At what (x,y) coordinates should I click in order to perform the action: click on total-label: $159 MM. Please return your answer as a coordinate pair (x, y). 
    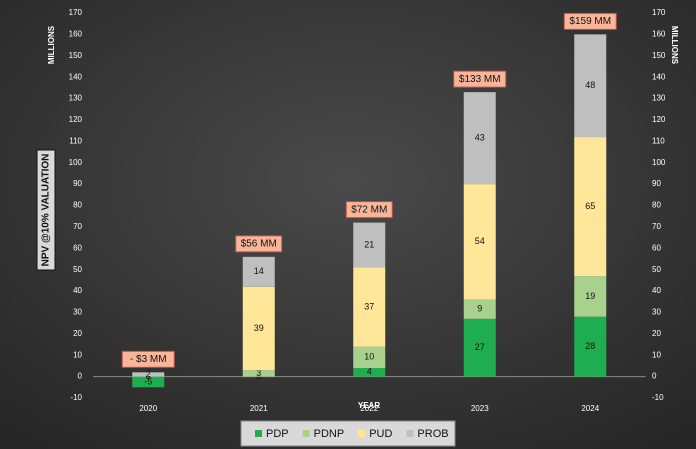
    Looking at the image, I should click on (590, 21).